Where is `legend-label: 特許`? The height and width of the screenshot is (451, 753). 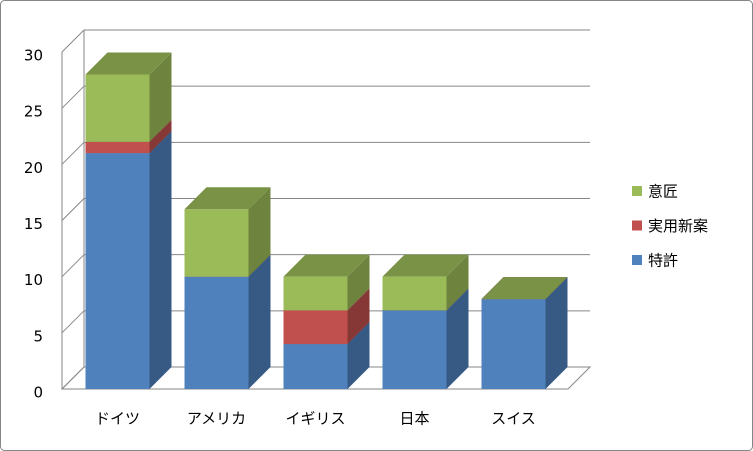 legend-label: 特許 is located at coordinates (663, 261).